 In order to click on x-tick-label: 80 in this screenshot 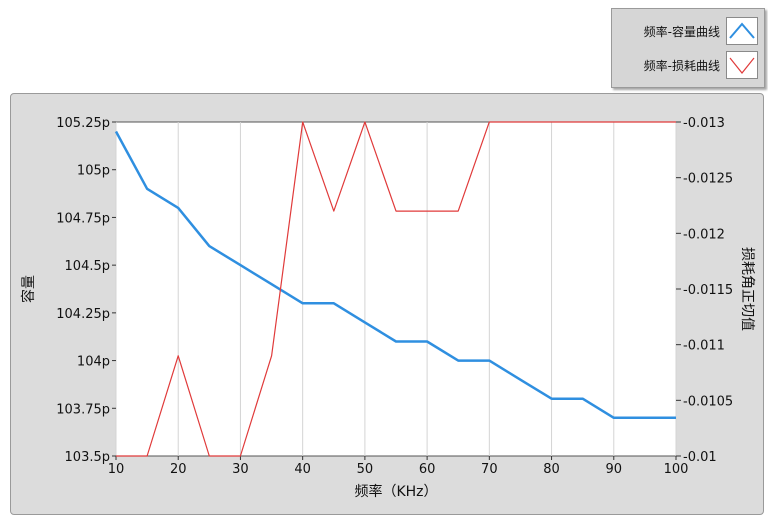, I will do `click(551, 469)`.